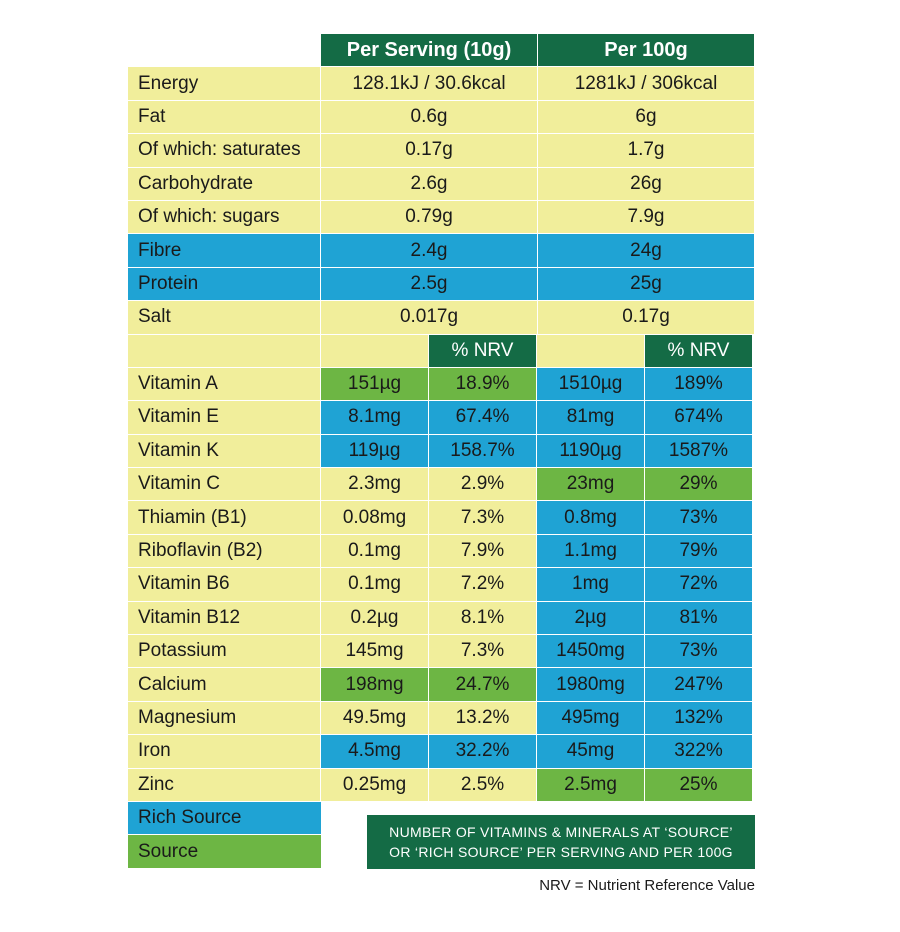 The width and height of the screenshot is (900, 932). What do you see at coordinates (483, 718) in the screenshot?
I see `vitamin-serving-nrv: 13.2%` at bounding box center [483, 718].